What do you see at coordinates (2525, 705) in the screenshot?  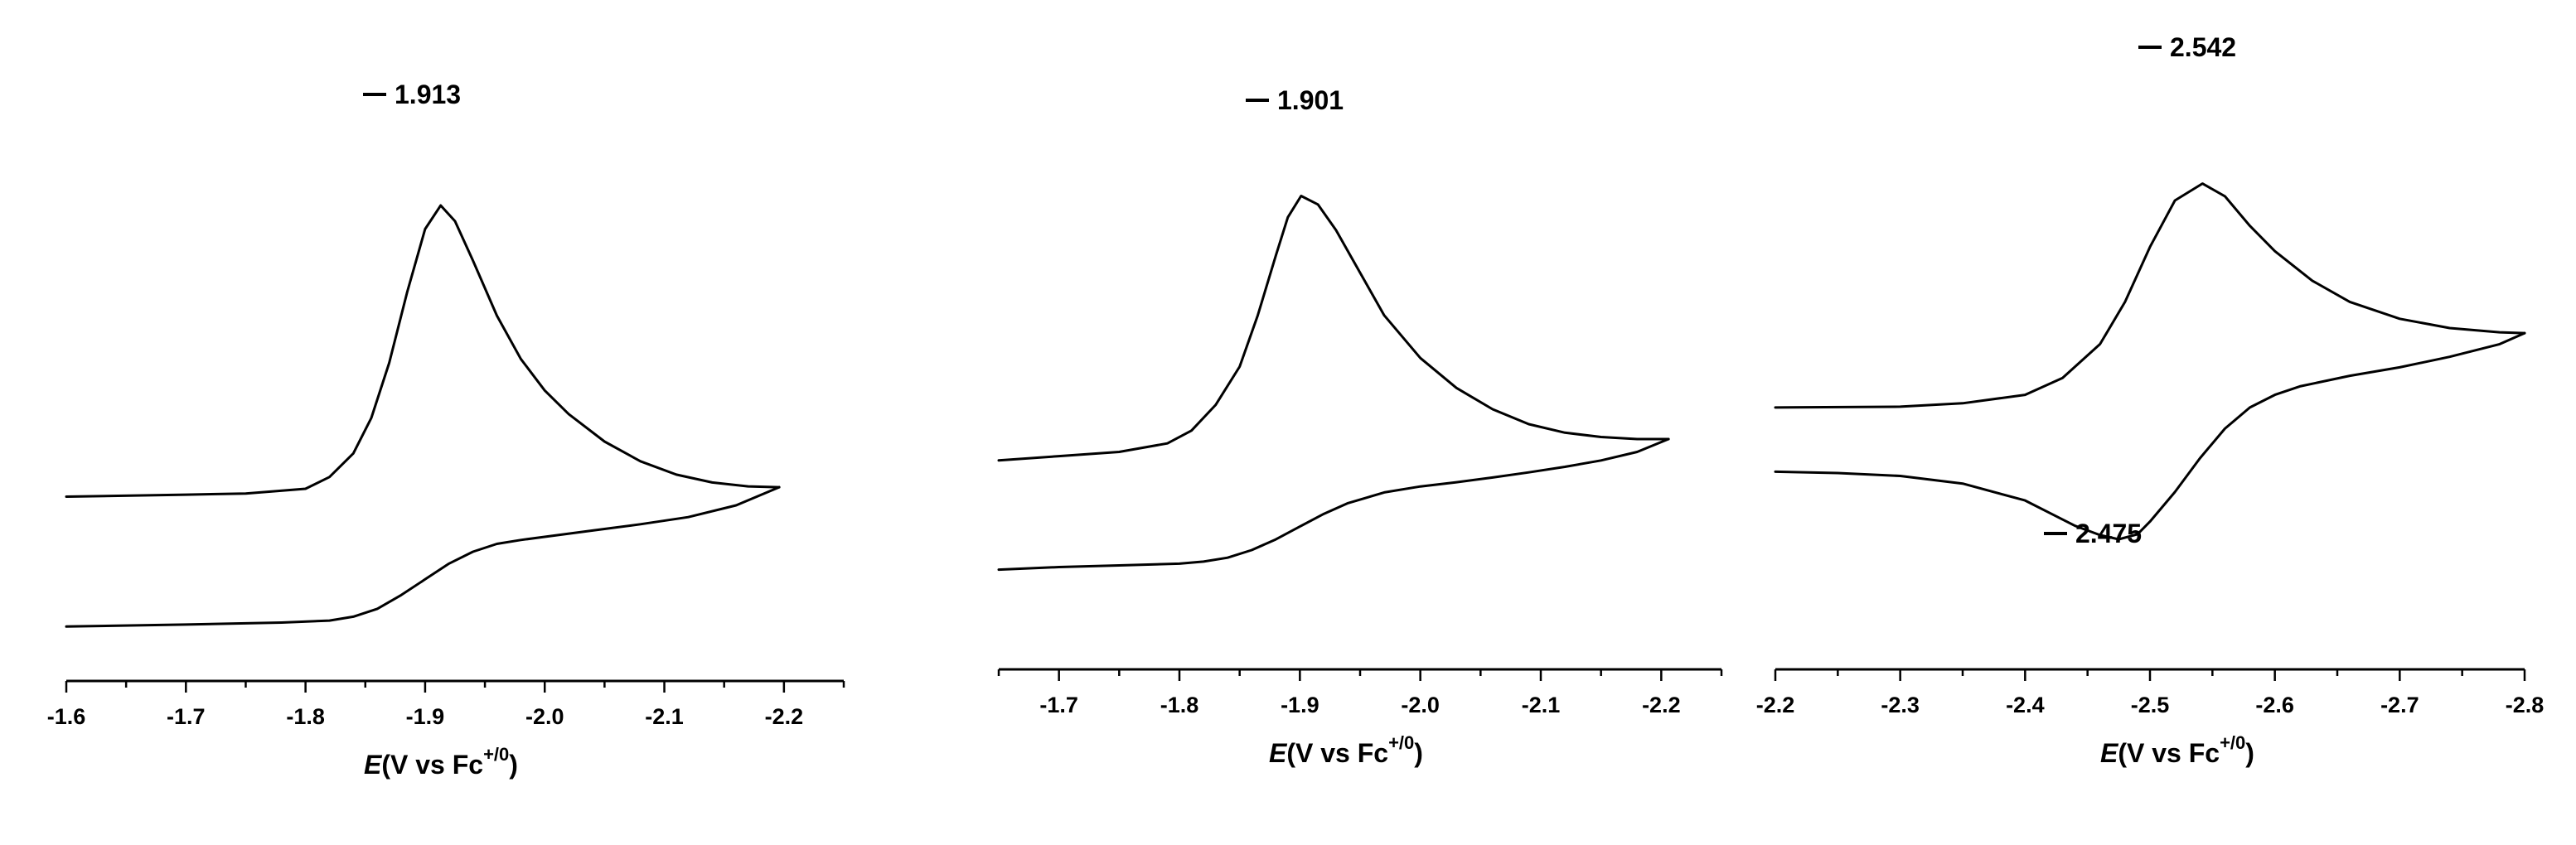 I see `x-tick-label: -2.8` at bounding box center [2525, 705].